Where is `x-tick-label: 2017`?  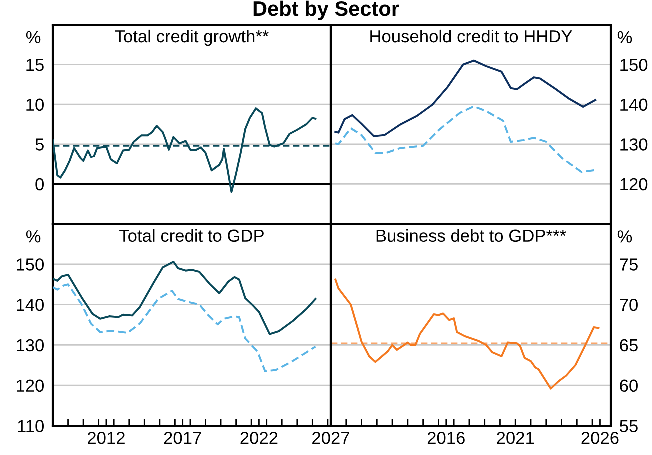
x-tick-label: 2017 is located at coordinates (183, 438).